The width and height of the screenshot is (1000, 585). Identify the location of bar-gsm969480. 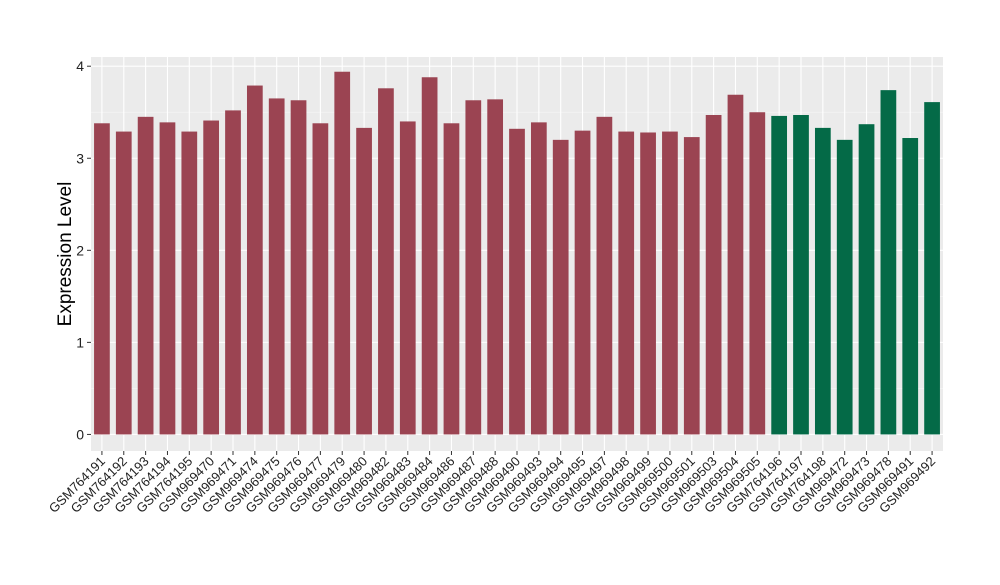
(364, 281).